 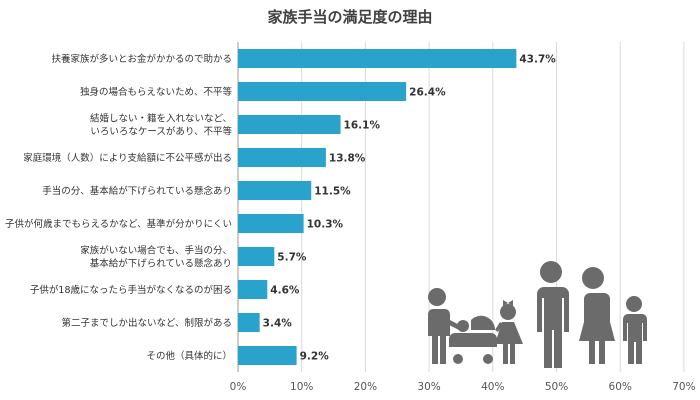 I want to click on value-label: 11.5%, so click(x=332, y=192).